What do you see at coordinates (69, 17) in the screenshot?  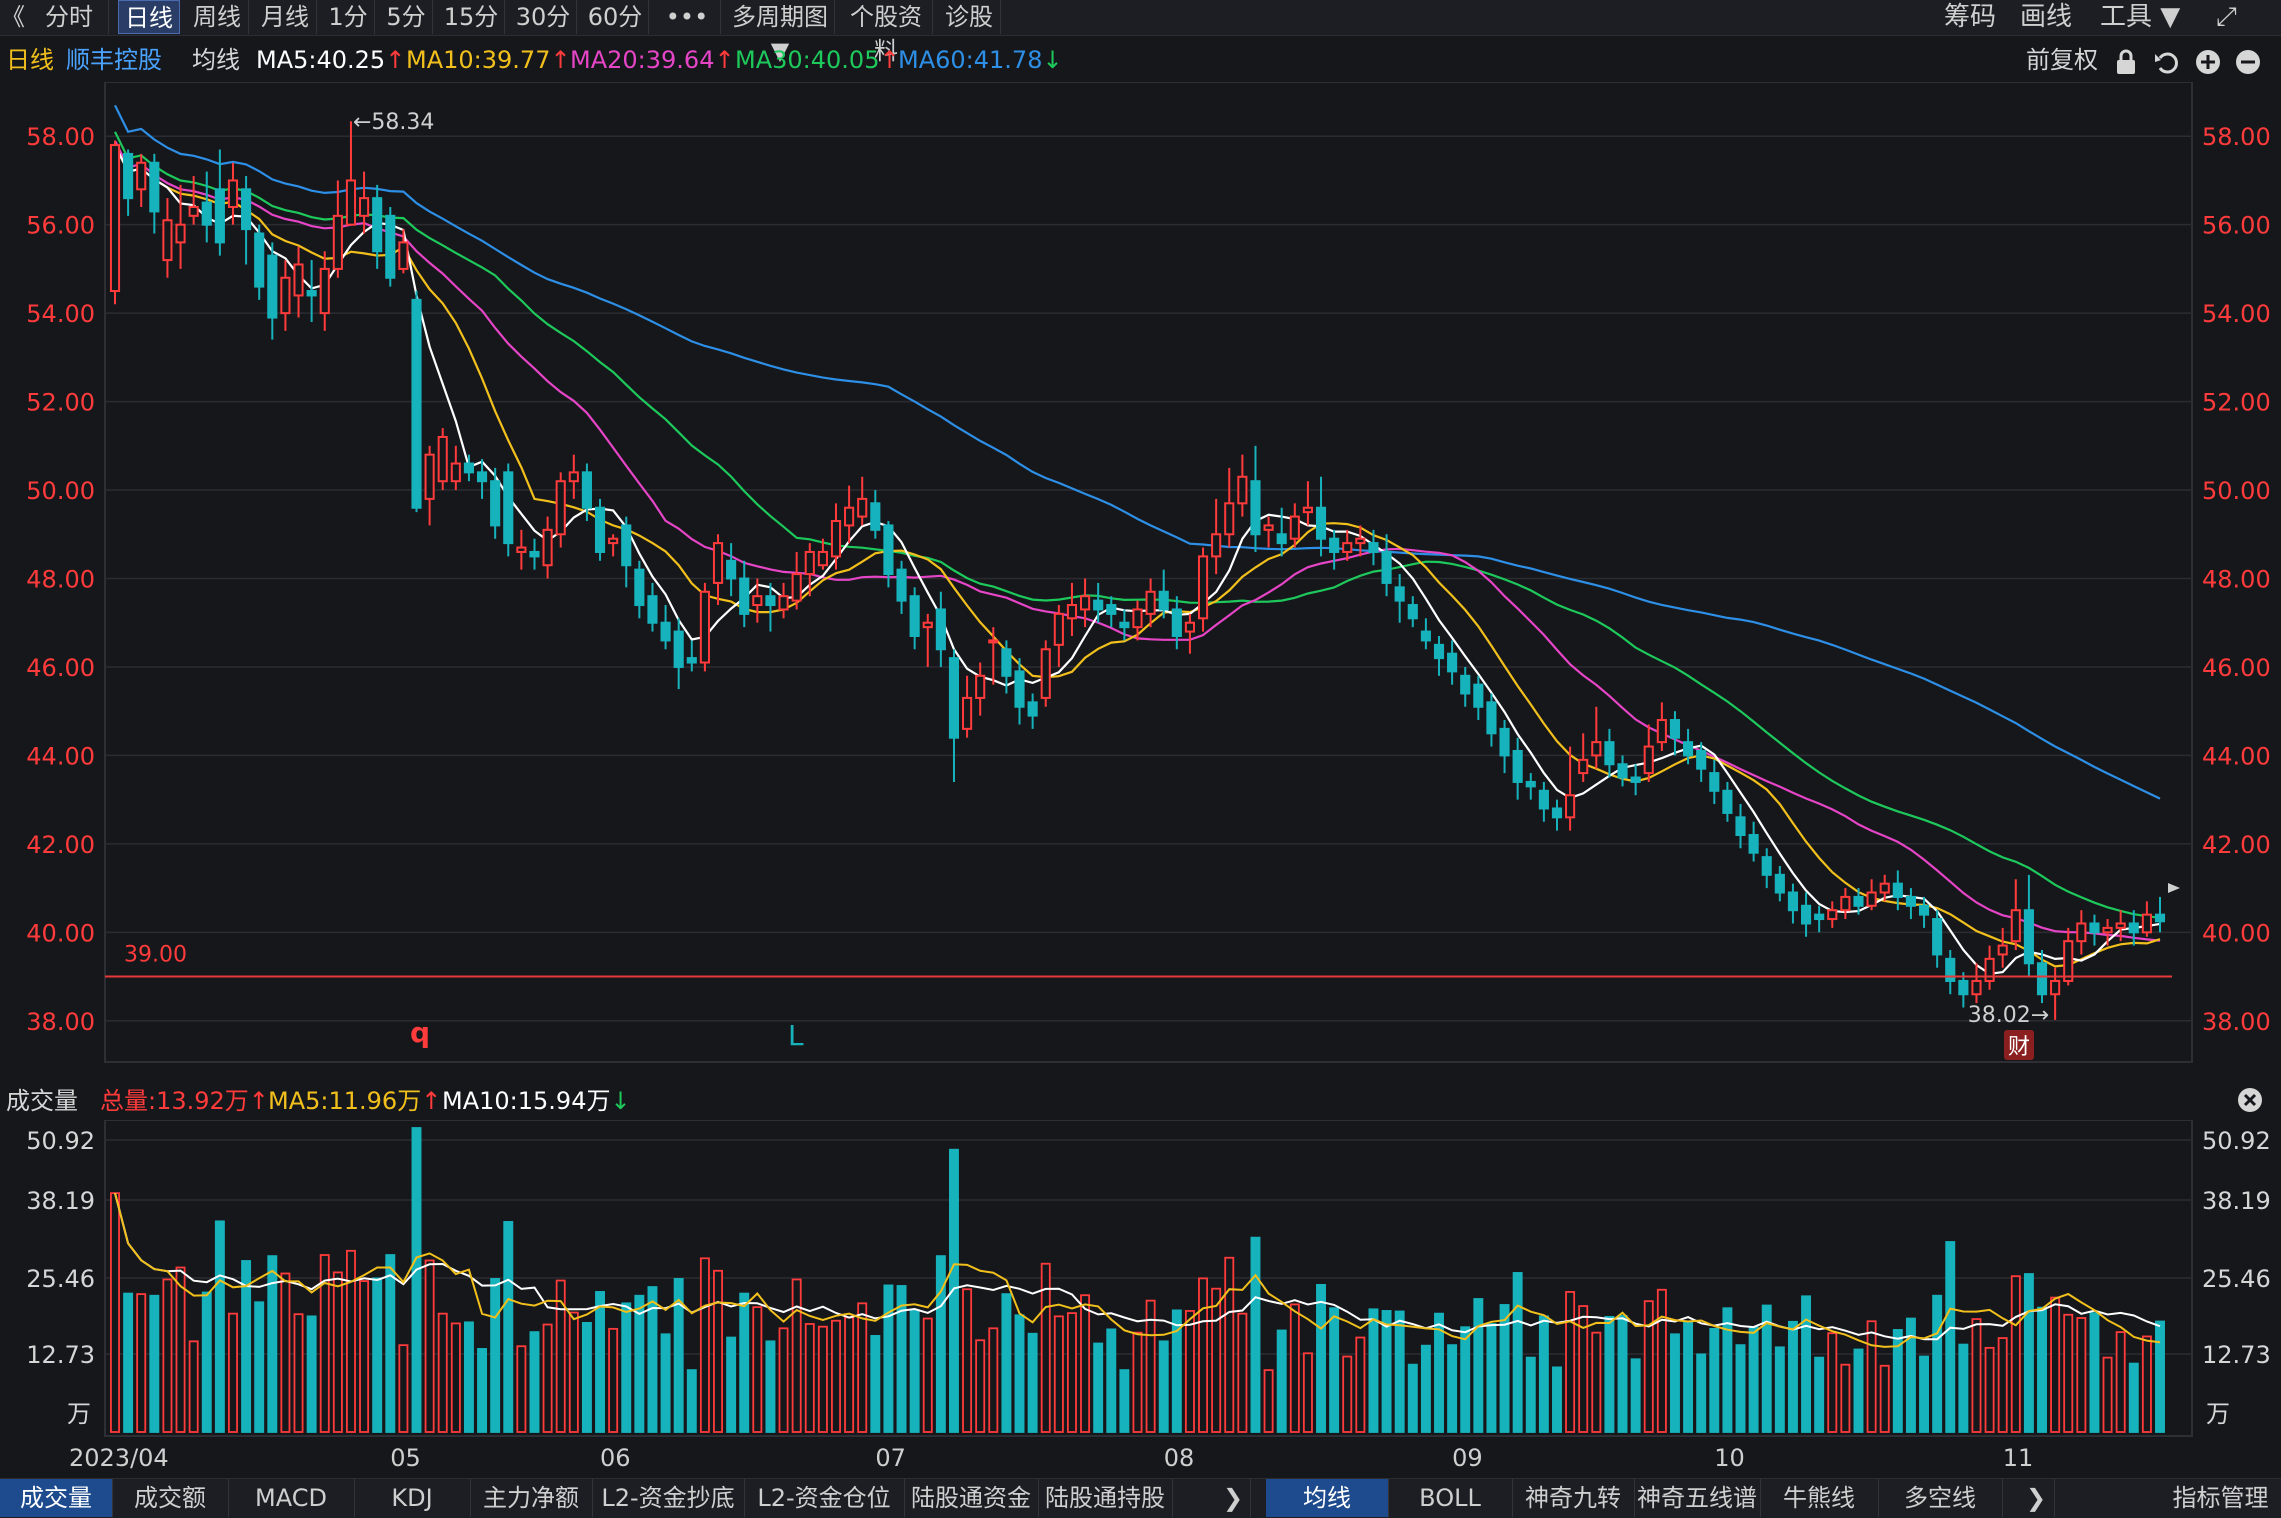 I see `period-tab-0: 分时` at bounding box center [69, 17].